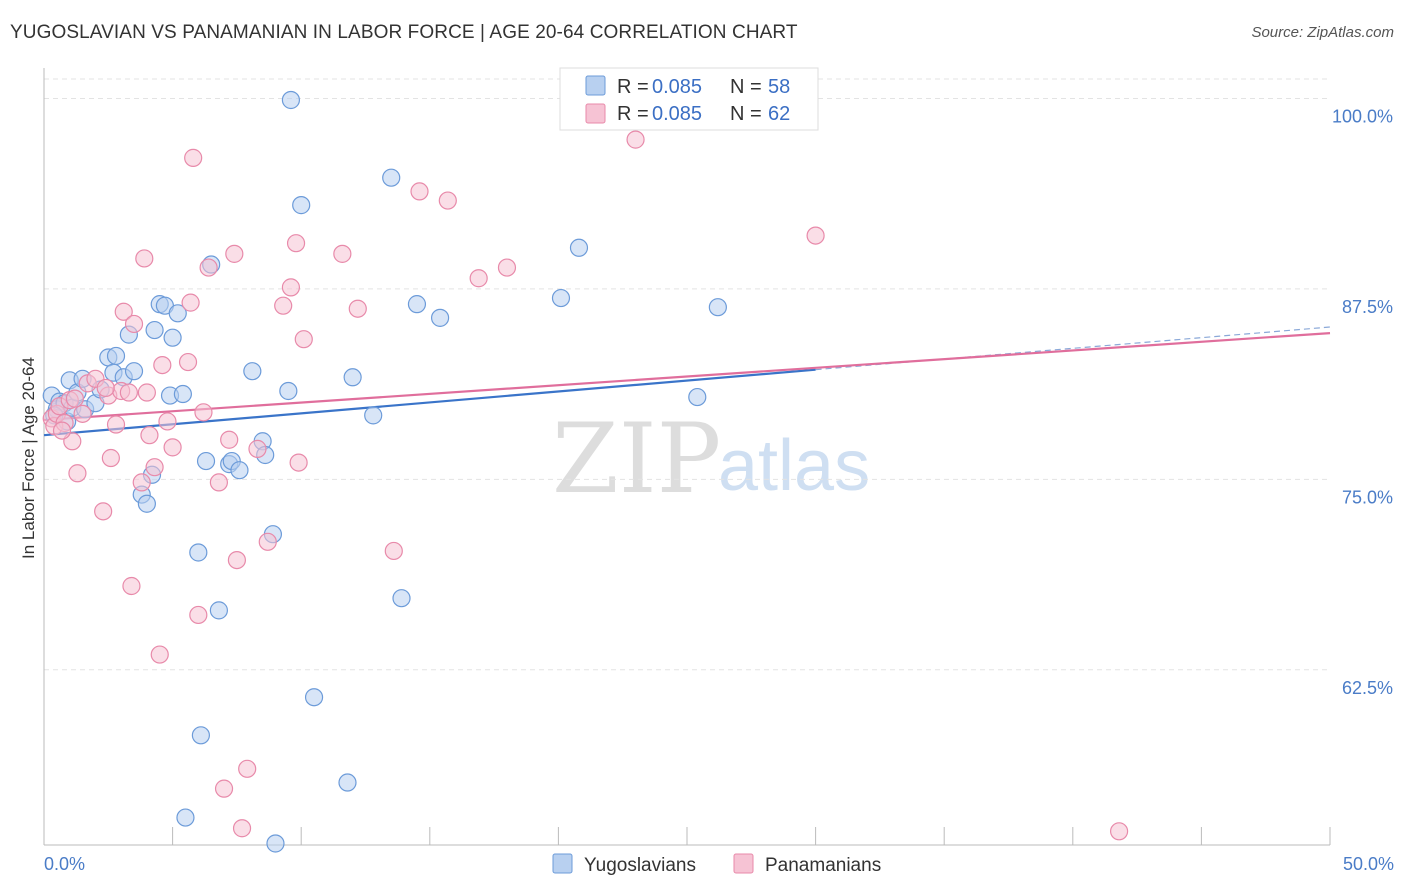 This screenshot has width=1406, height=892. I want to click on bottom-legend-swatch-blue, so click(562, 863).